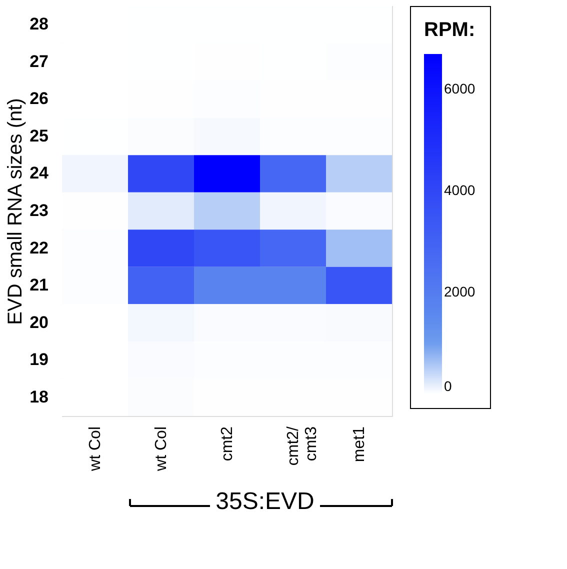  Describe the element at coordinates (15, 211) in the screenshot. I see `y-axis-title: EVD small RNA sizes (nt)` at that location.